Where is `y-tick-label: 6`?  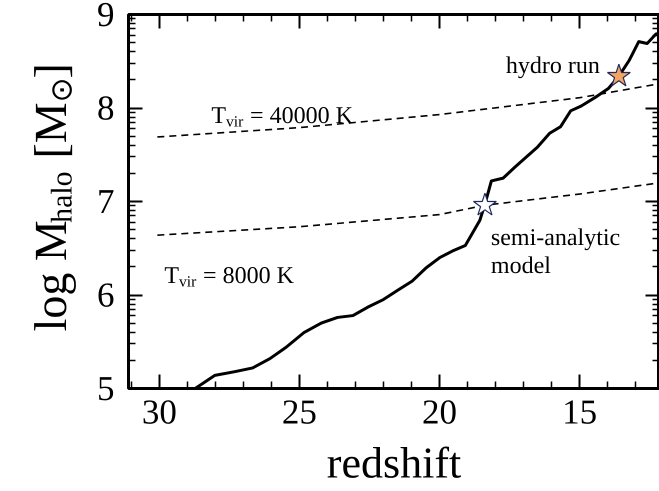
y-tick-label: 6 is located at coordinates (105, 295).